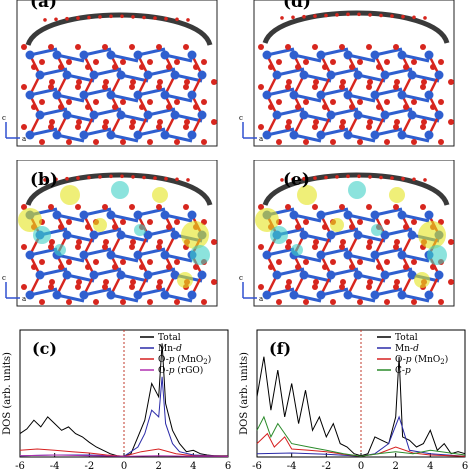 The width and height of the screenshot is (474, 474). Describe the element at coordinates (297, 6) in the screenshot. I see `panel-label-d: (d)` at that location.